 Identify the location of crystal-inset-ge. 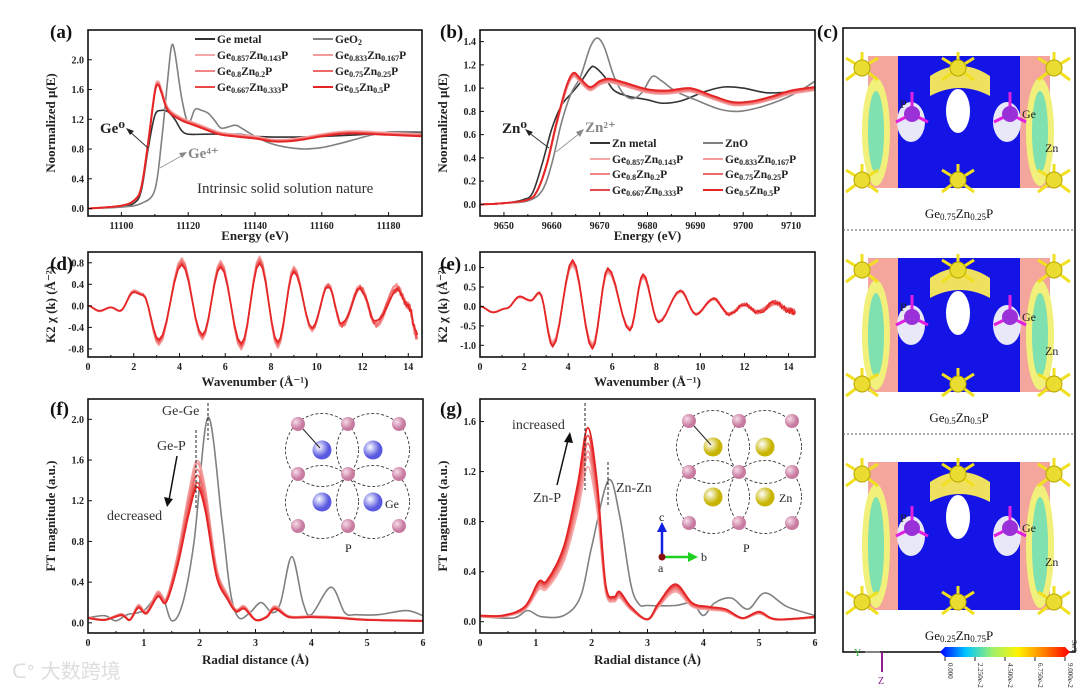
(347, 476).